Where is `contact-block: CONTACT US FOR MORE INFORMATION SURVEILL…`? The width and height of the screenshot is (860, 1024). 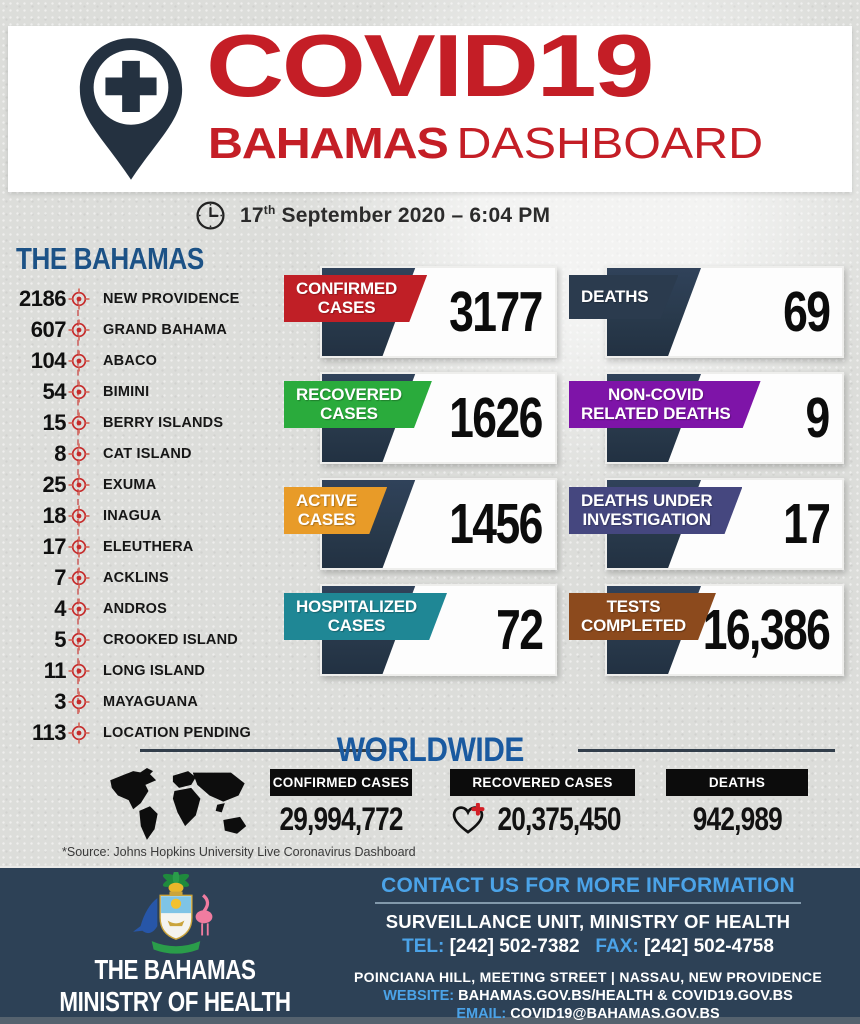
contact-block: CONTACT US FOR MORE INFORMATION SURVEILL… is located at coordinates (588, 948).